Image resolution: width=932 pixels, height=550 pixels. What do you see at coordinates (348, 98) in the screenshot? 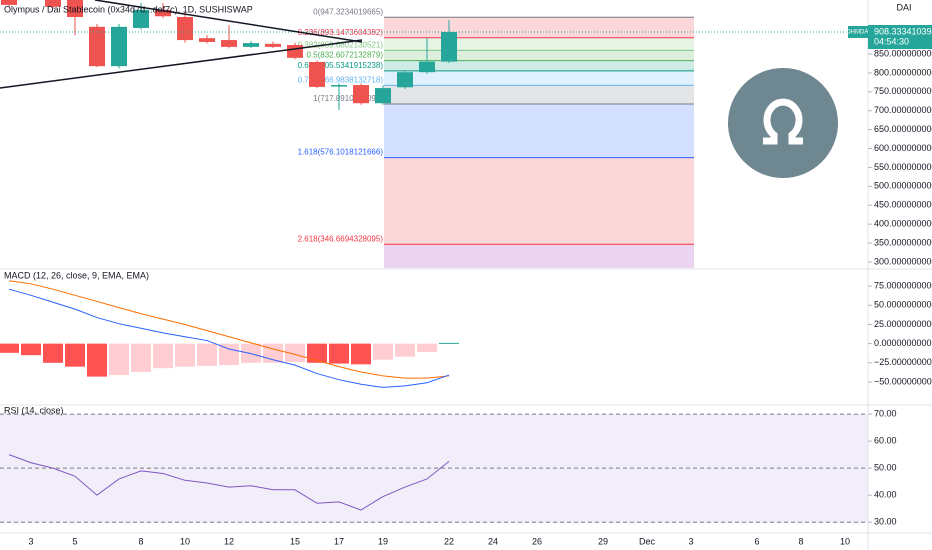
I see `fib-label: 1(717.8910245094)` at bounding box center [348, 98].